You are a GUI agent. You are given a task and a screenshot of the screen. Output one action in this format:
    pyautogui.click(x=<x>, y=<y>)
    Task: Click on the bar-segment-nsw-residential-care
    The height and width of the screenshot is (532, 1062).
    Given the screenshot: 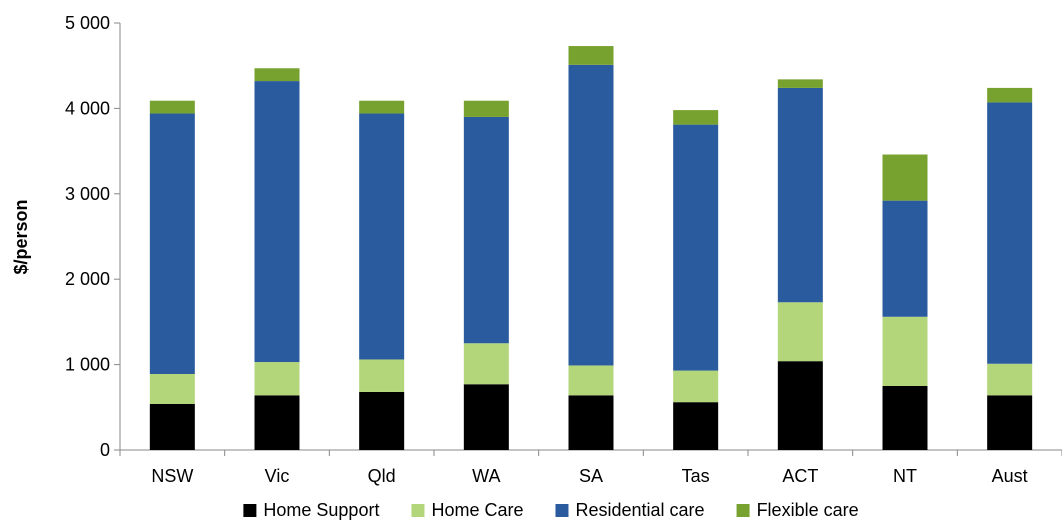 What is the action you would take?
    pyautogui.click(x=172, y=243)
    